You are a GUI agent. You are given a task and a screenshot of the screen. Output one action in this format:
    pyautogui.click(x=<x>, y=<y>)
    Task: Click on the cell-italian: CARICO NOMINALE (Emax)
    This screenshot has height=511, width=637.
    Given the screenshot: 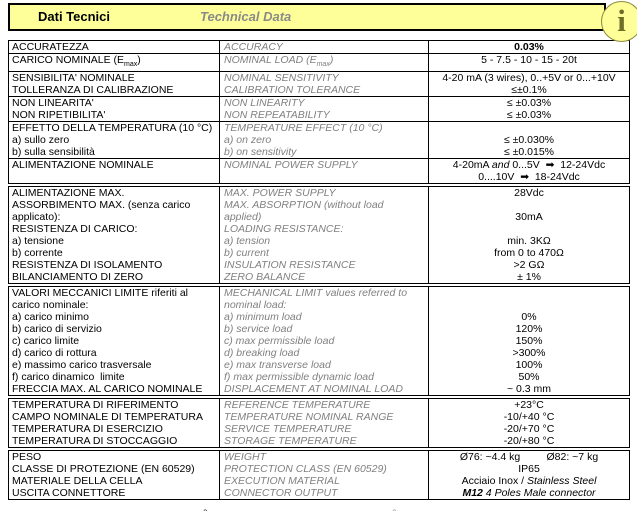 What is the action you would take?
    pyautogui.click(x=114, y=62)
    